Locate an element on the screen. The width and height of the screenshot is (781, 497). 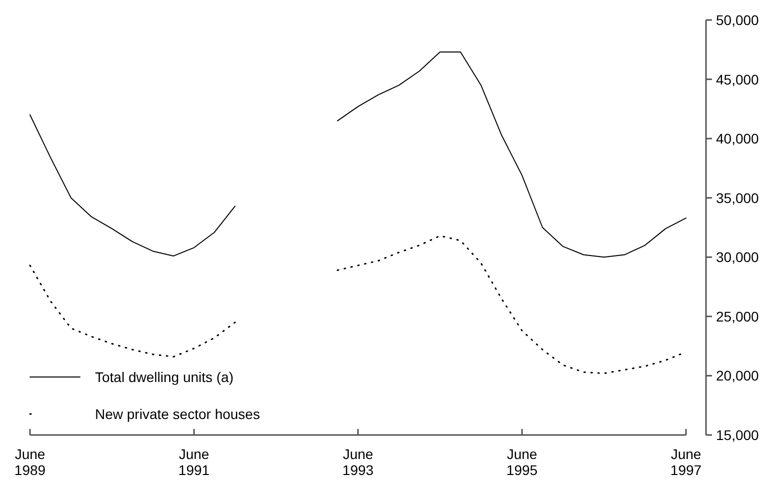
y-tick-label: 40,000 is located at coordinates (738, 138).